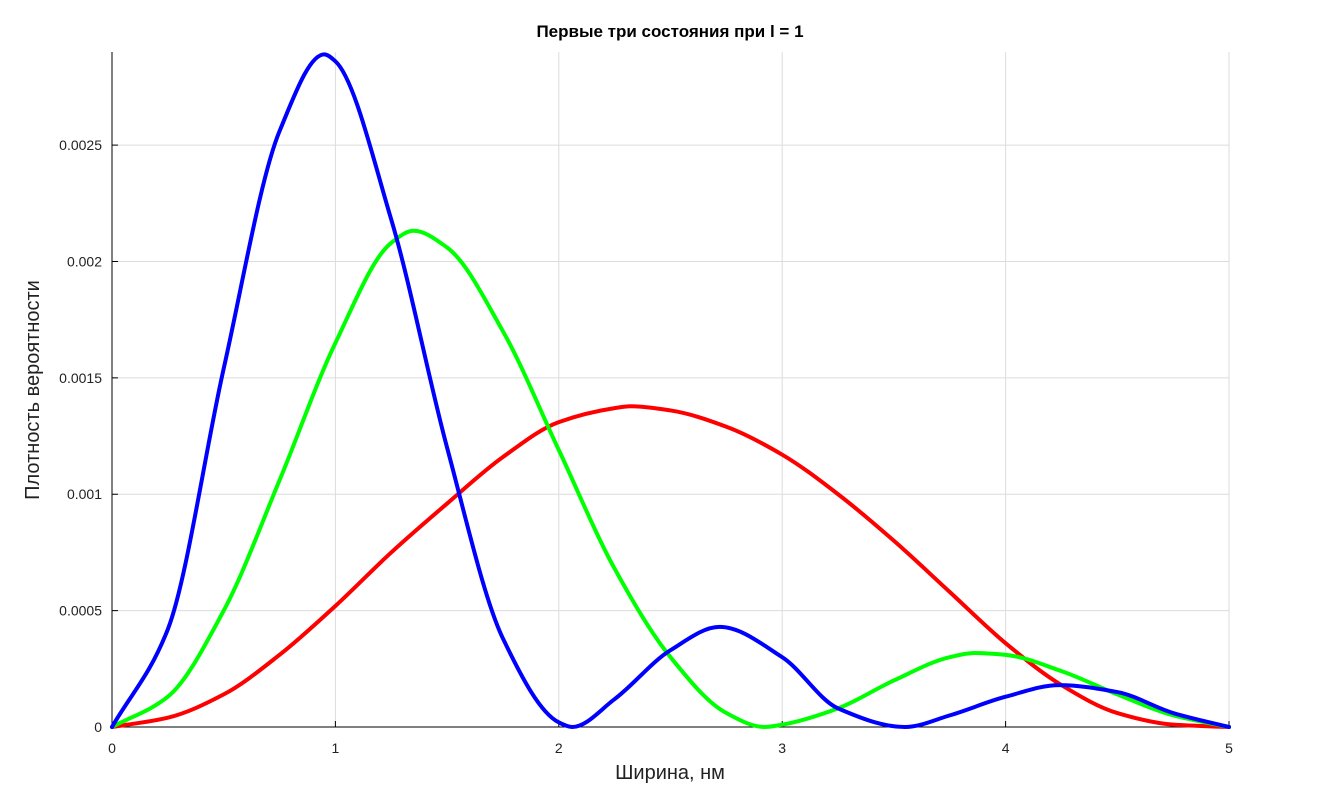  What do you see at coordinates (1006, 748) in the screenshot?
I see `x-tick-label: 4` at bounding box center [1006, 748].